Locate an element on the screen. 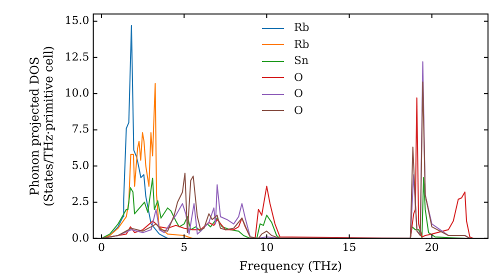 The width and height of the screenshot is (500, 280). y-tick-label: 0.0 is located at coordinates (81, 237).